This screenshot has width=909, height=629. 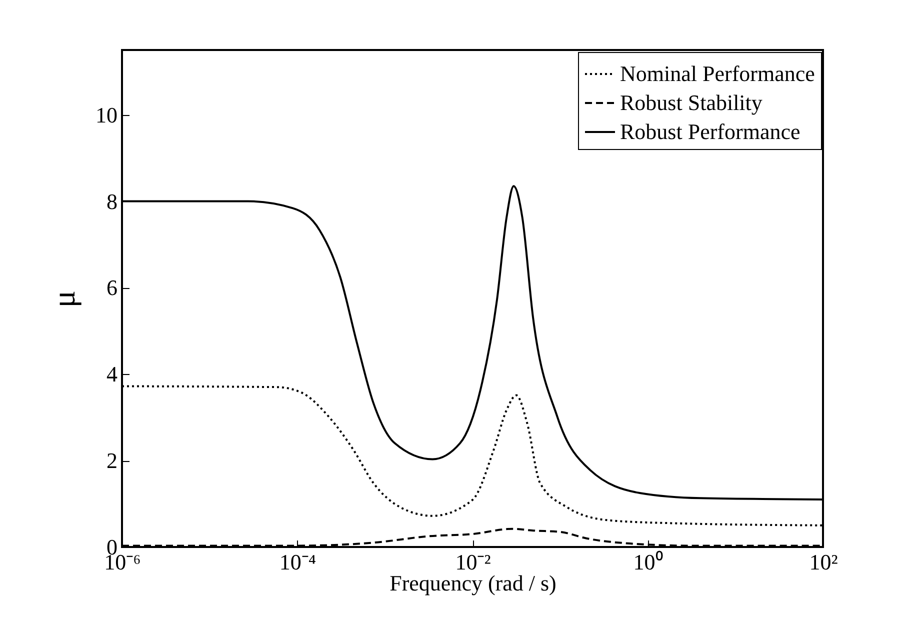 I want to click on y-tick-label: 8, so click(x=112, y=201).